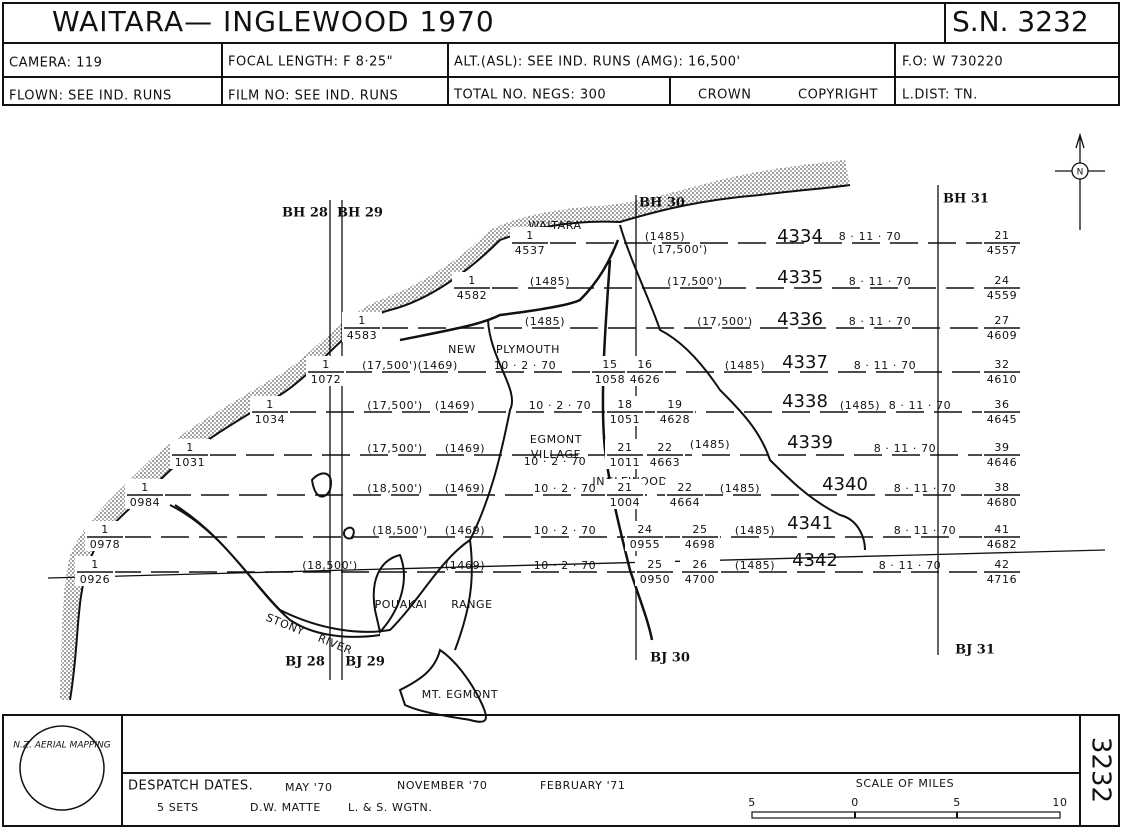  I want to click on road, so click(277, 571).